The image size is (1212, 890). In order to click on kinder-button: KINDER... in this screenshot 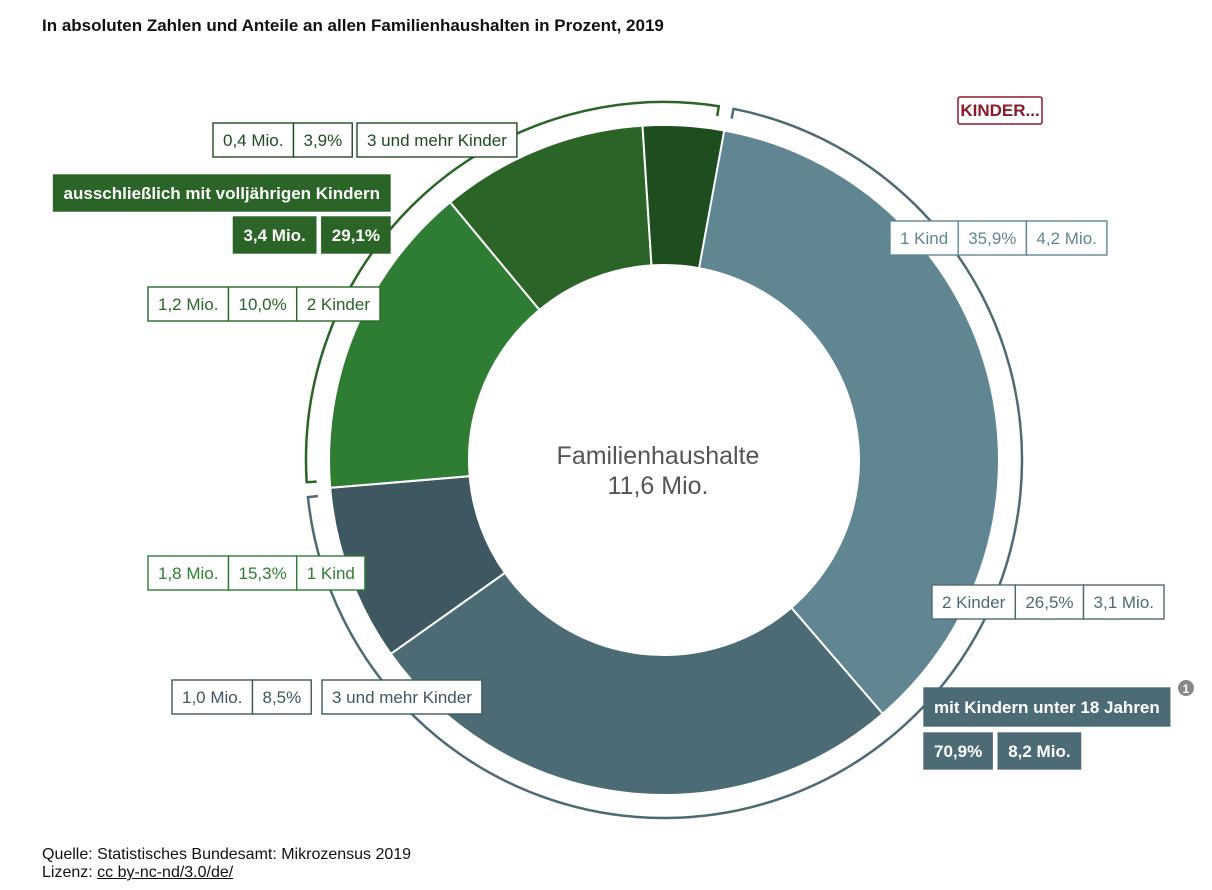, I will do `click(1000, 110)`.